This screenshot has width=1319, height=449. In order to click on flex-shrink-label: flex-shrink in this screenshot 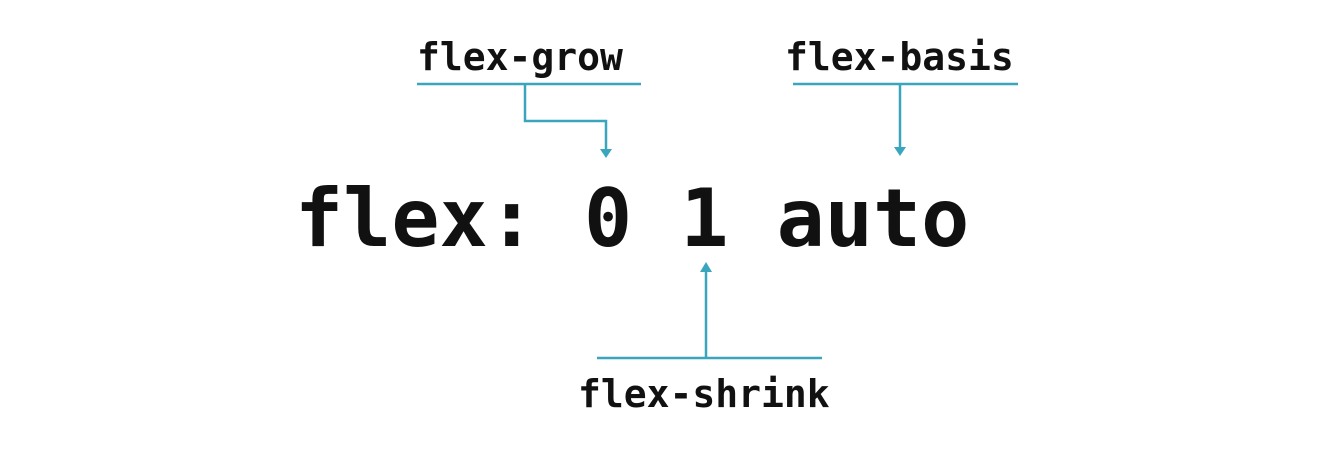, I will do `click(704, 394)`.